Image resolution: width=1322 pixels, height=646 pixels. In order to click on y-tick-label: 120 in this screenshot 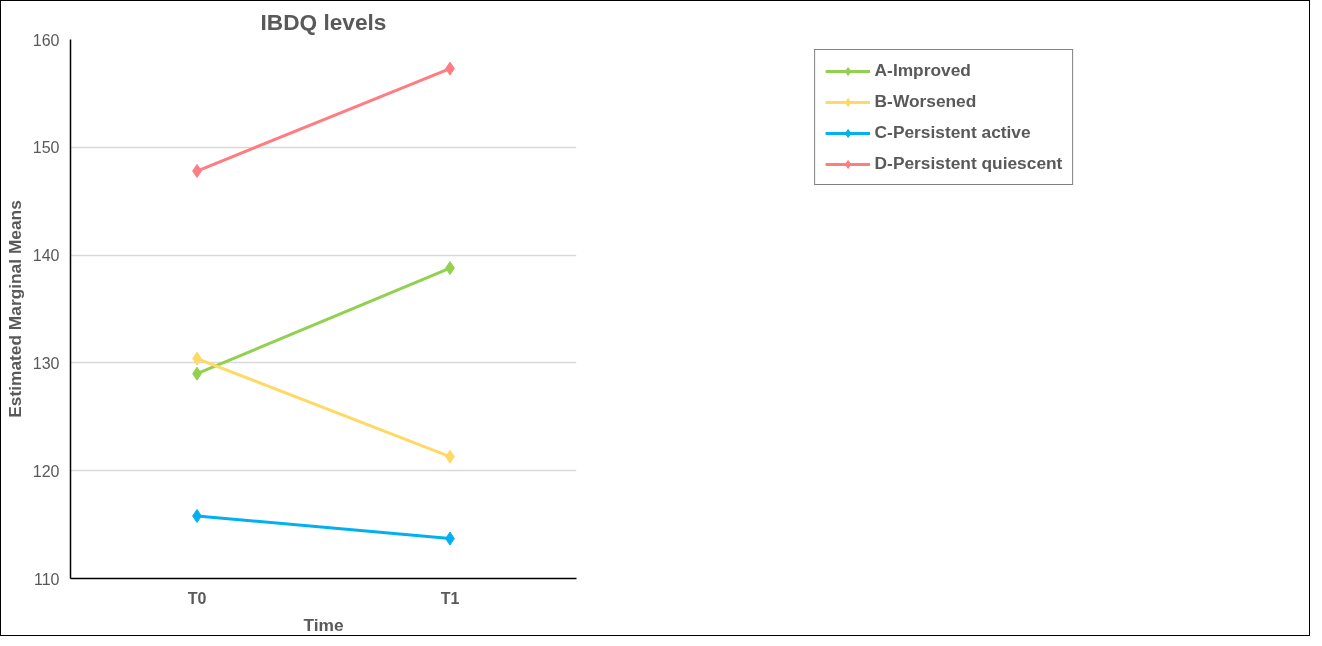, I will do `click(46, 471)`.